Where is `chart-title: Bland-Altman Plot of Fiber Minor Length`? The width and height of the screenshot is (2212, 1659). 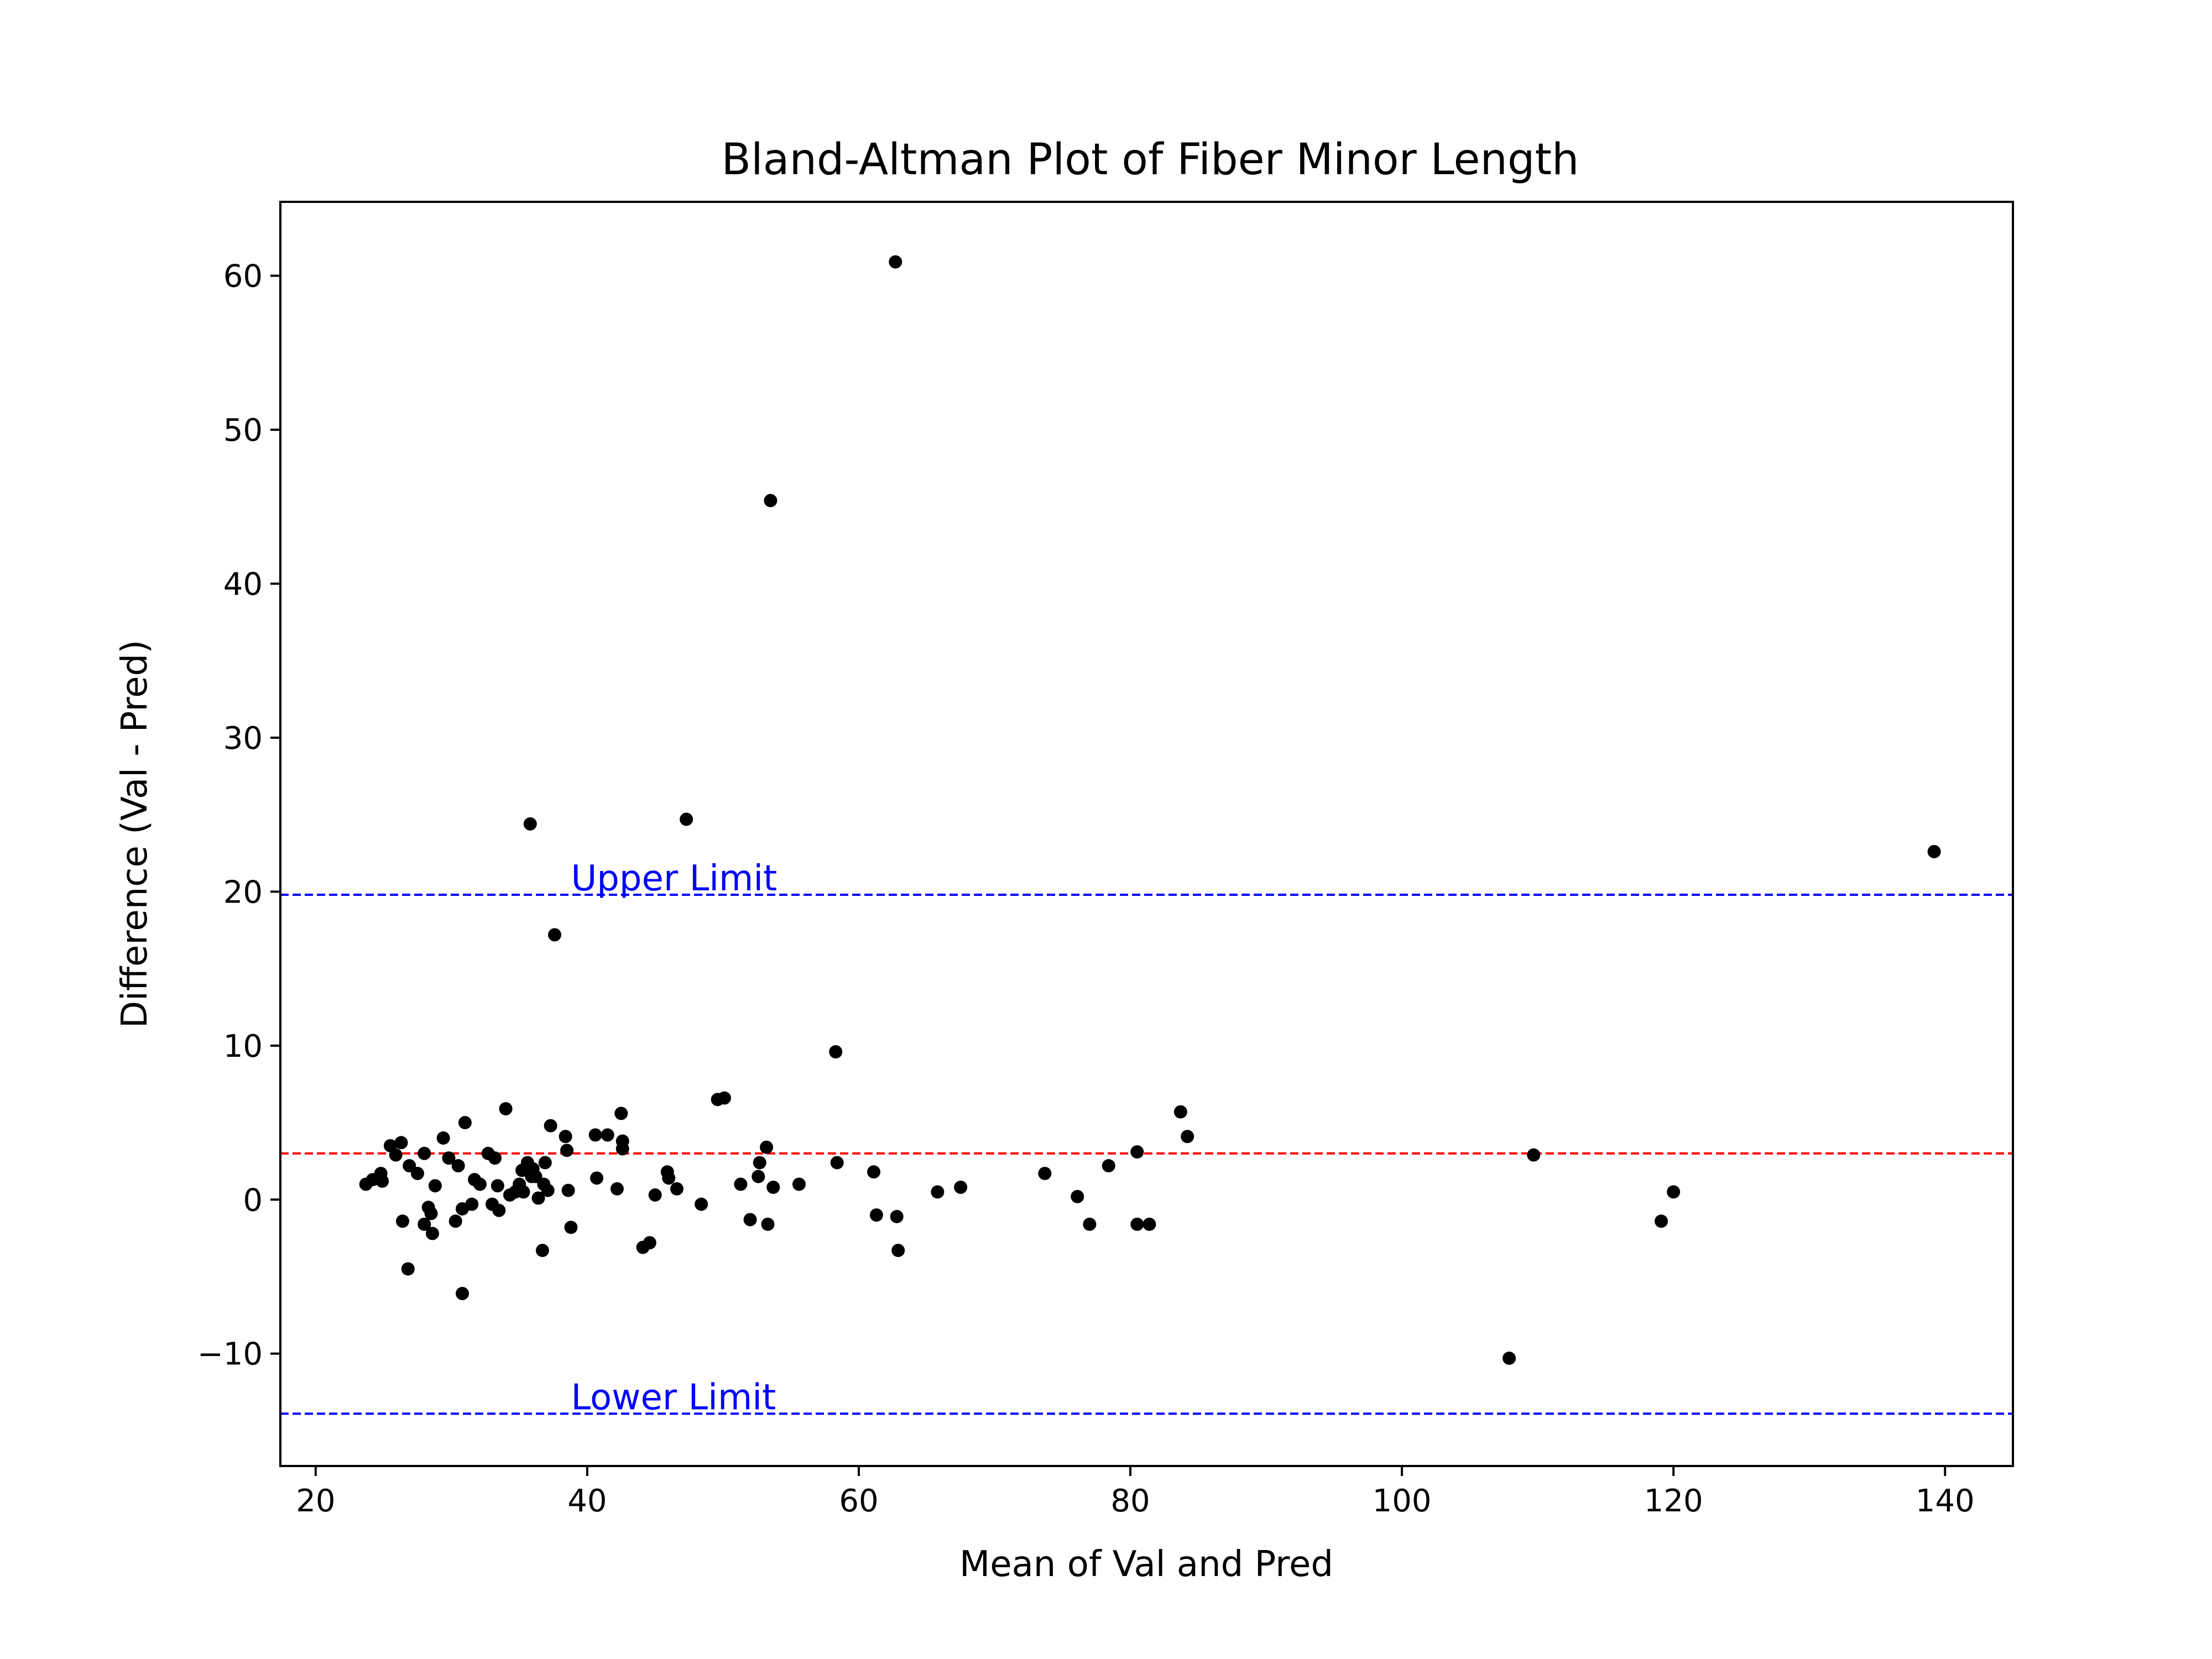
chart-title: Bland-Altman Plot of Fiber Minor Length is located at coordinates (1150, 160).